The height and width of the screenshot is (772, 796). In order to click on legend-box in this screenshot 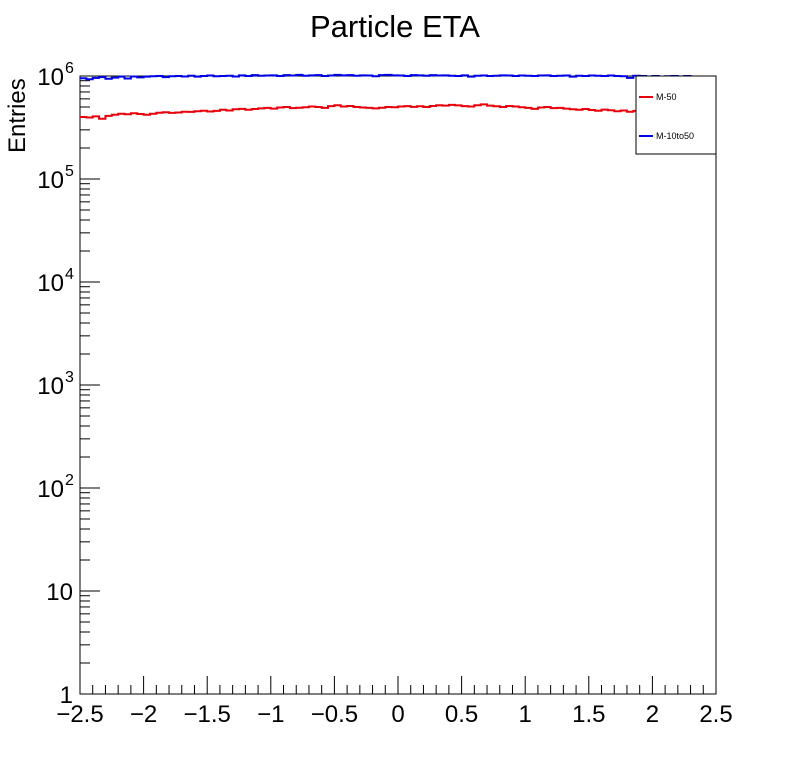, I will do `click(676, 115)`.